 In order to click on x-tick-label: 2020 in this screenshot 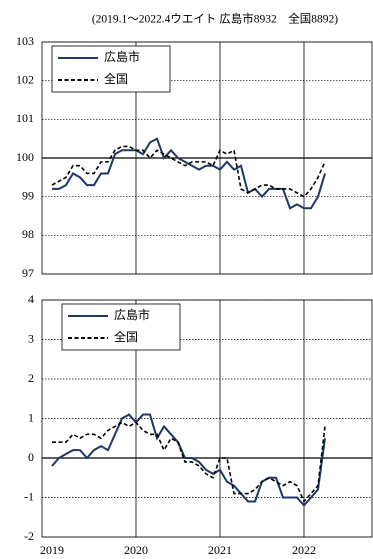, I will do `click(136, 550)`.